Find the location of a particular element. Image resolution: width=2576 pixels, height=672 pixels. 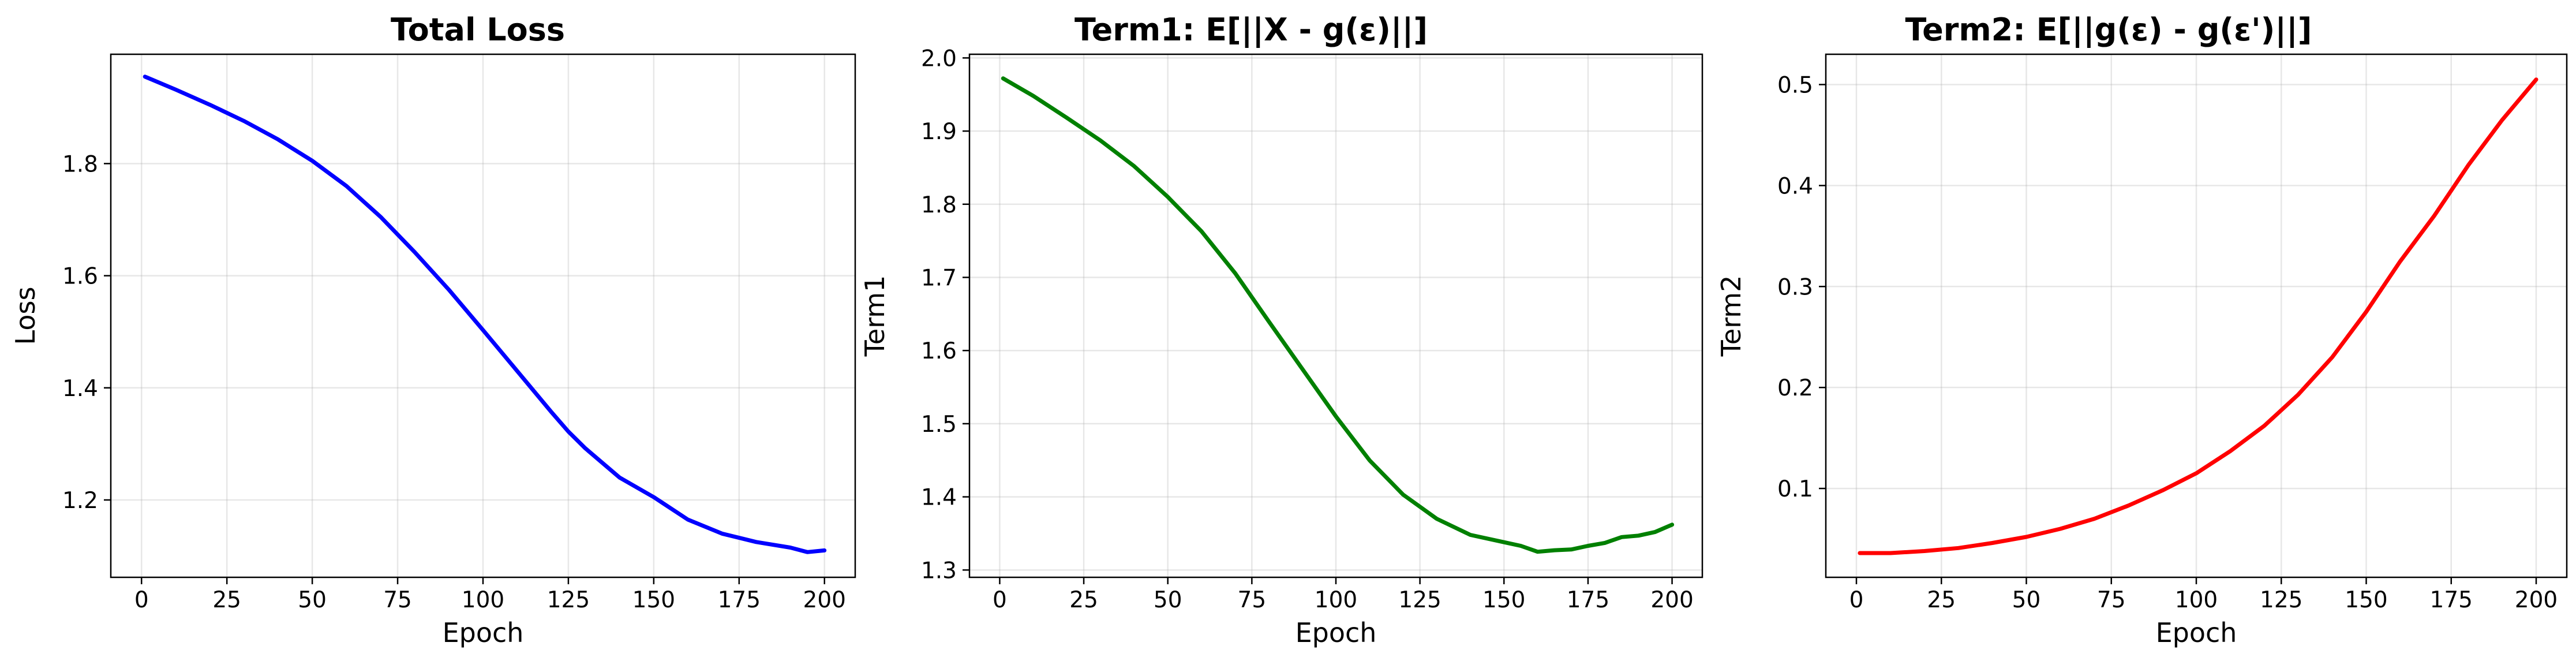

y-tick-label: 1.2 is located at coordinates (80, 501).